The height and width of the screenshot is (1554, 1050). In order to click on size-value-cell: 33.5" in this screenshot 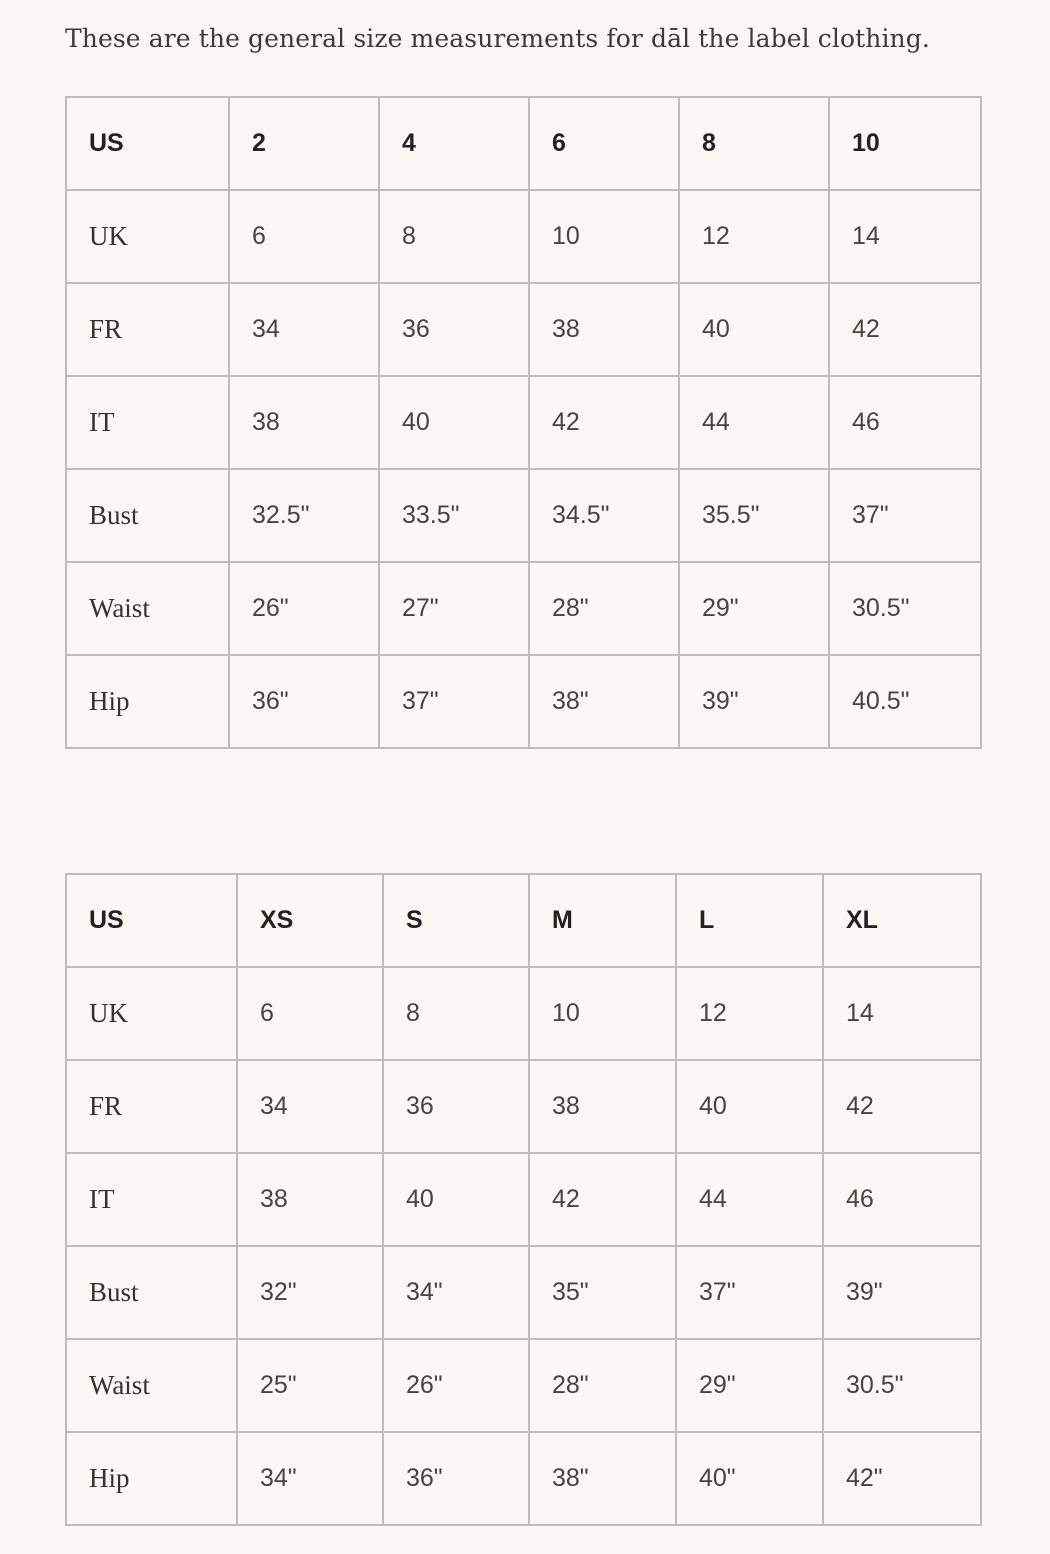, I will do `click(454, 515)`.